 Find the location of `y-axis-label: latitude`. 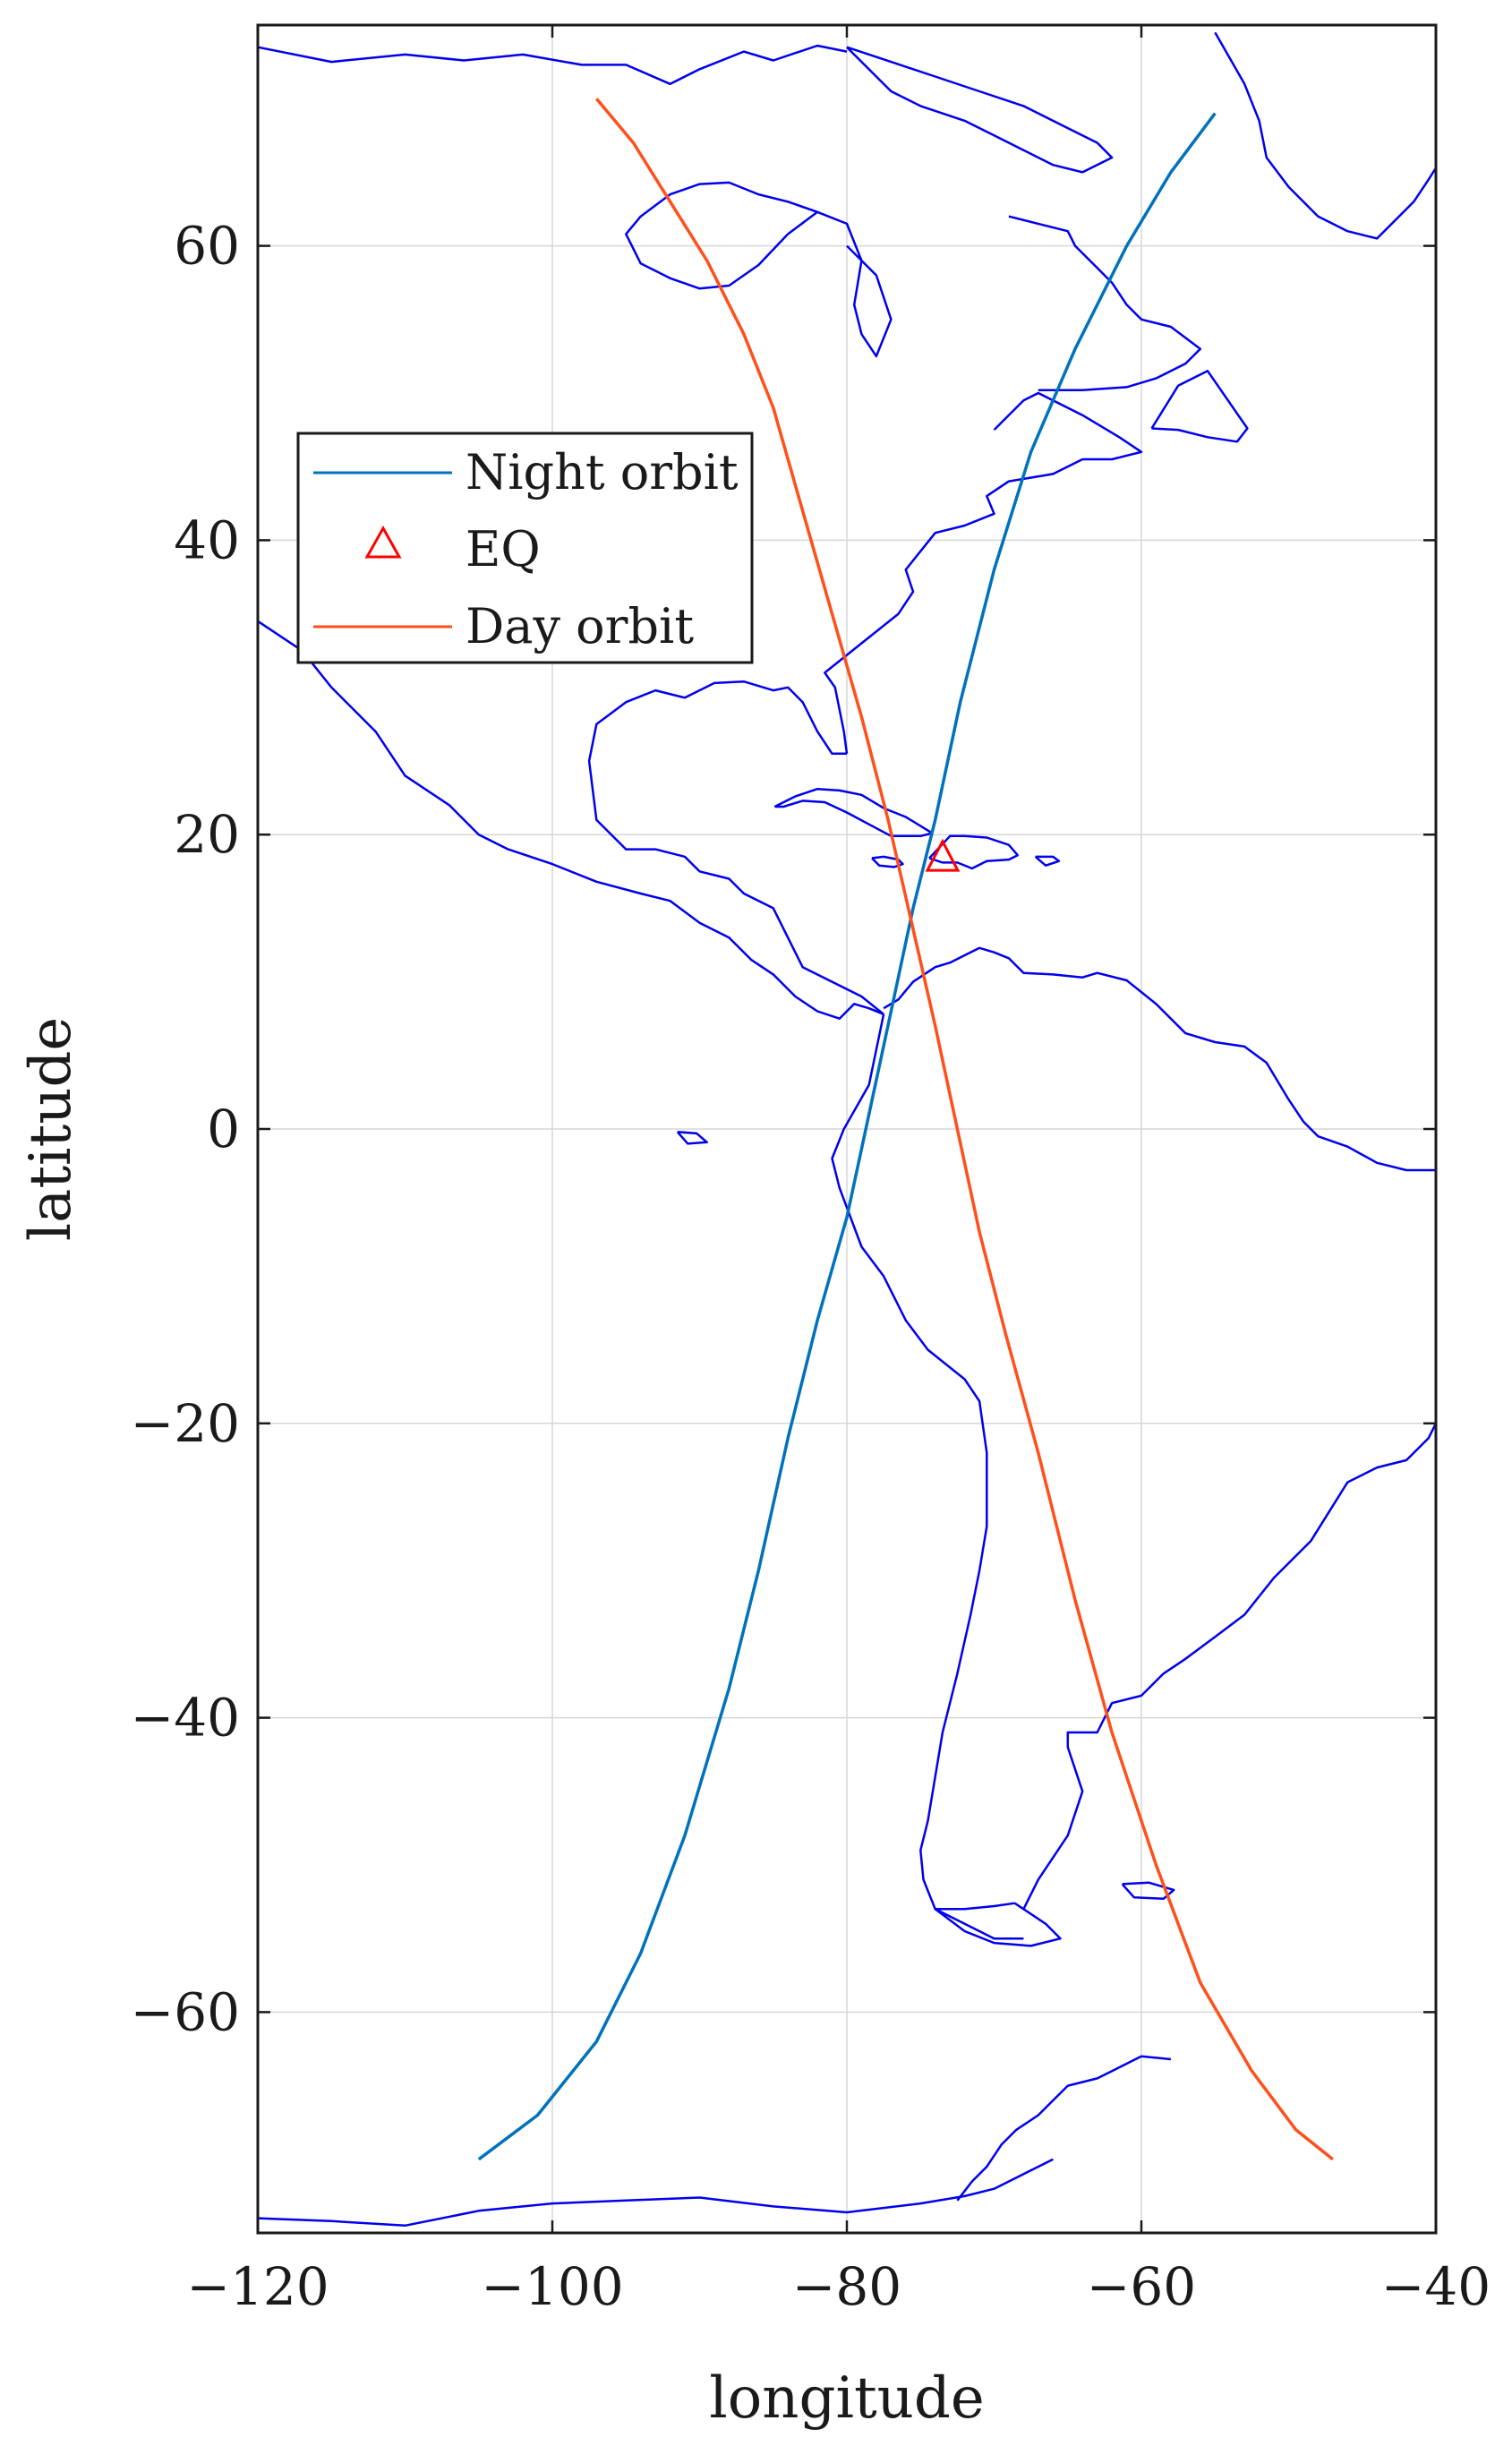

y-axis-label: latitude is located at coordinates (51, 1129).